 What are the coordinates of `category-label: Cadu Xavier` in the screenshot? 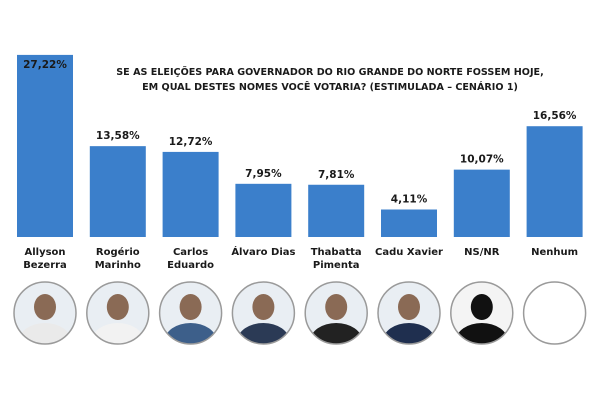 It's located at (409, 252).